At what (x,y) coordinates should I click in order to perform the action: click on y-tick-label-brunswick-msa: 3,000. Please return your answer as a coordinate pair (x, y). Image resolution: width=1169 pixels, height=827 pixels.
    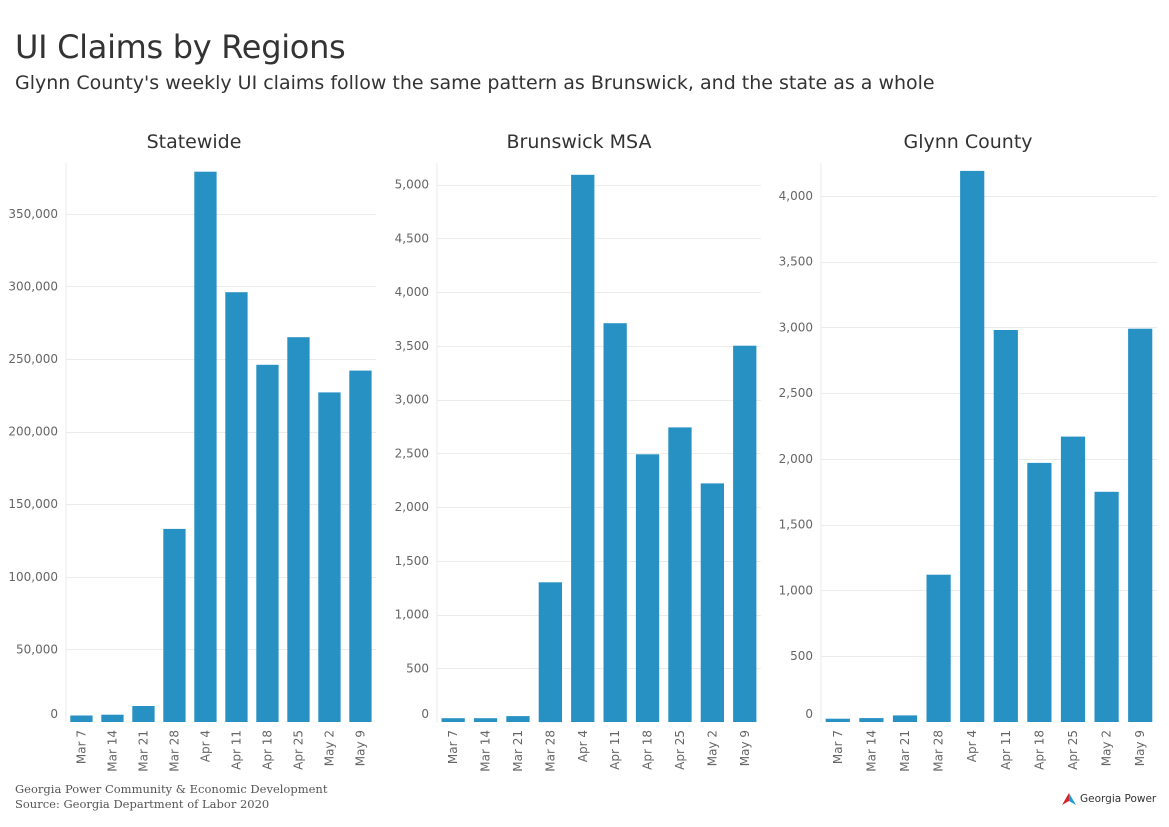
    Looking at the image, I should click on (412, 400).